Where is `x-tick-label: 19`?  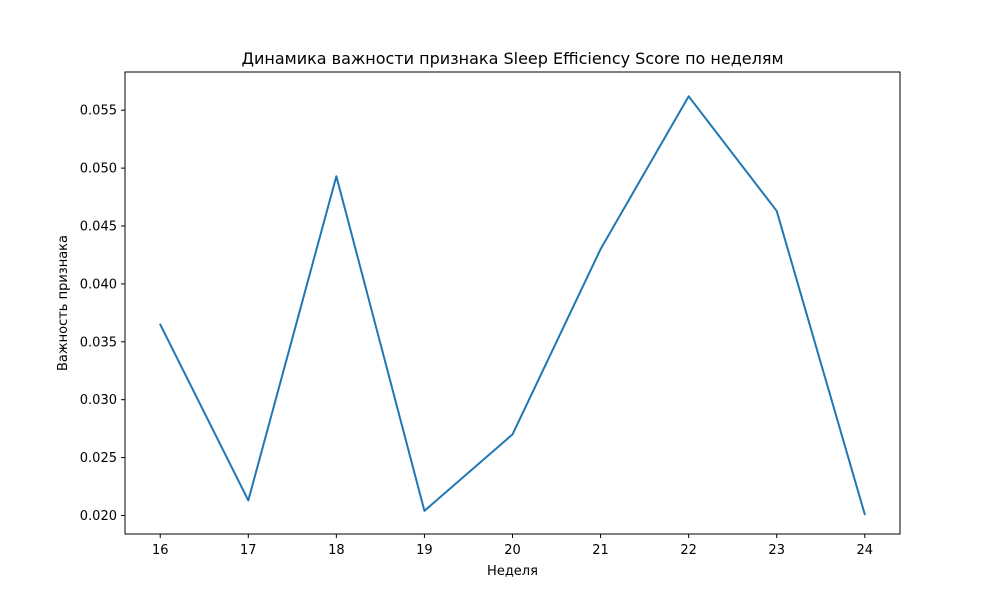 x-tick-label: 19 is located at coordinates (424, 550).